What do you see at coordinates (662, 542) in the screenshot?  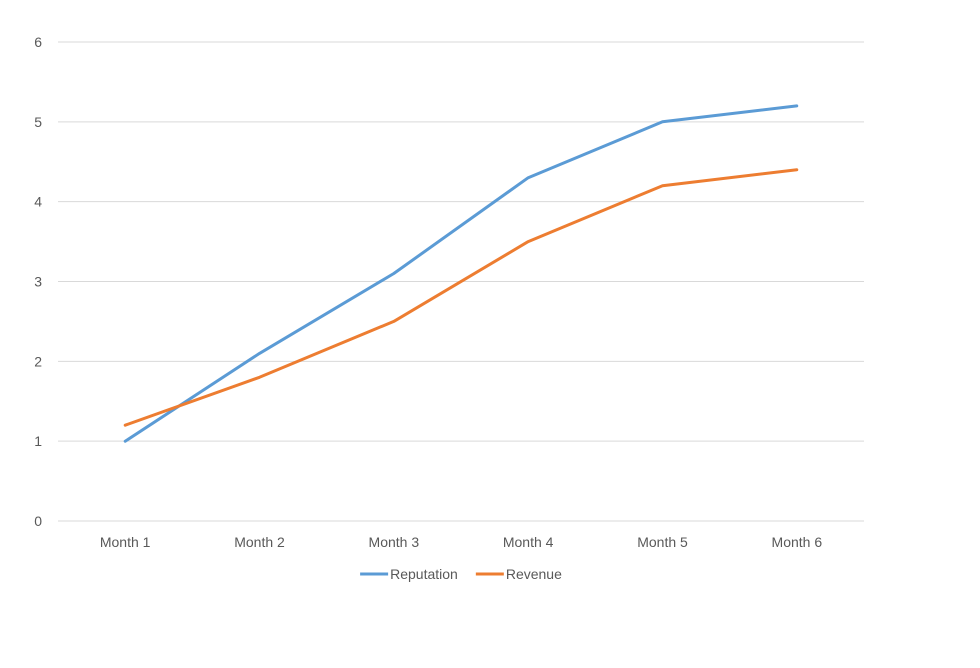 I see `x-tick-label: Month 5` at bounding box center [662, 542].